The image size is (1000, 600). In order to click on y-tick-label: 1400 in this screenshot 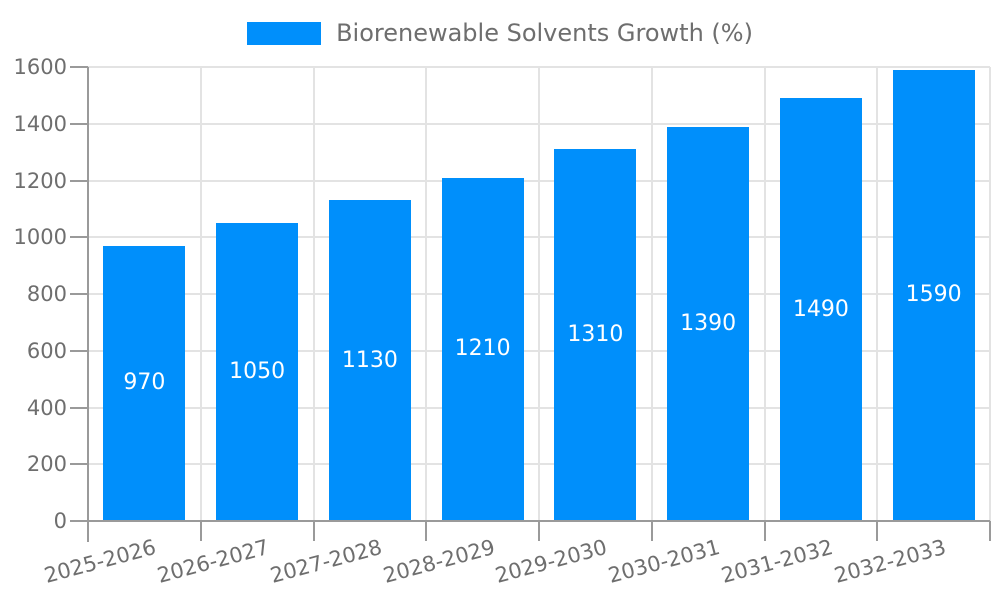, I will do `click(40, 123)`.